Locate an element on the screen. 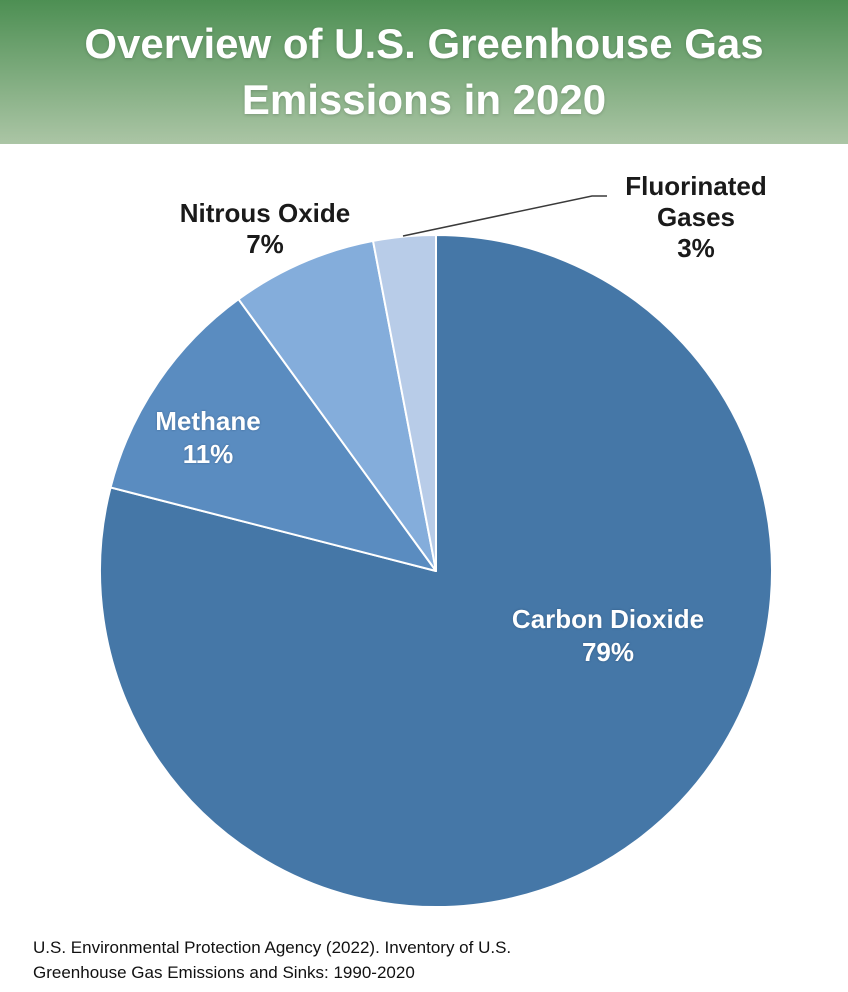 Image resolution: width=848 pixels, height=992 pixels. label-nitrous-oxide: Nitrous Oxide 7% is located at coordinates (265, 229).